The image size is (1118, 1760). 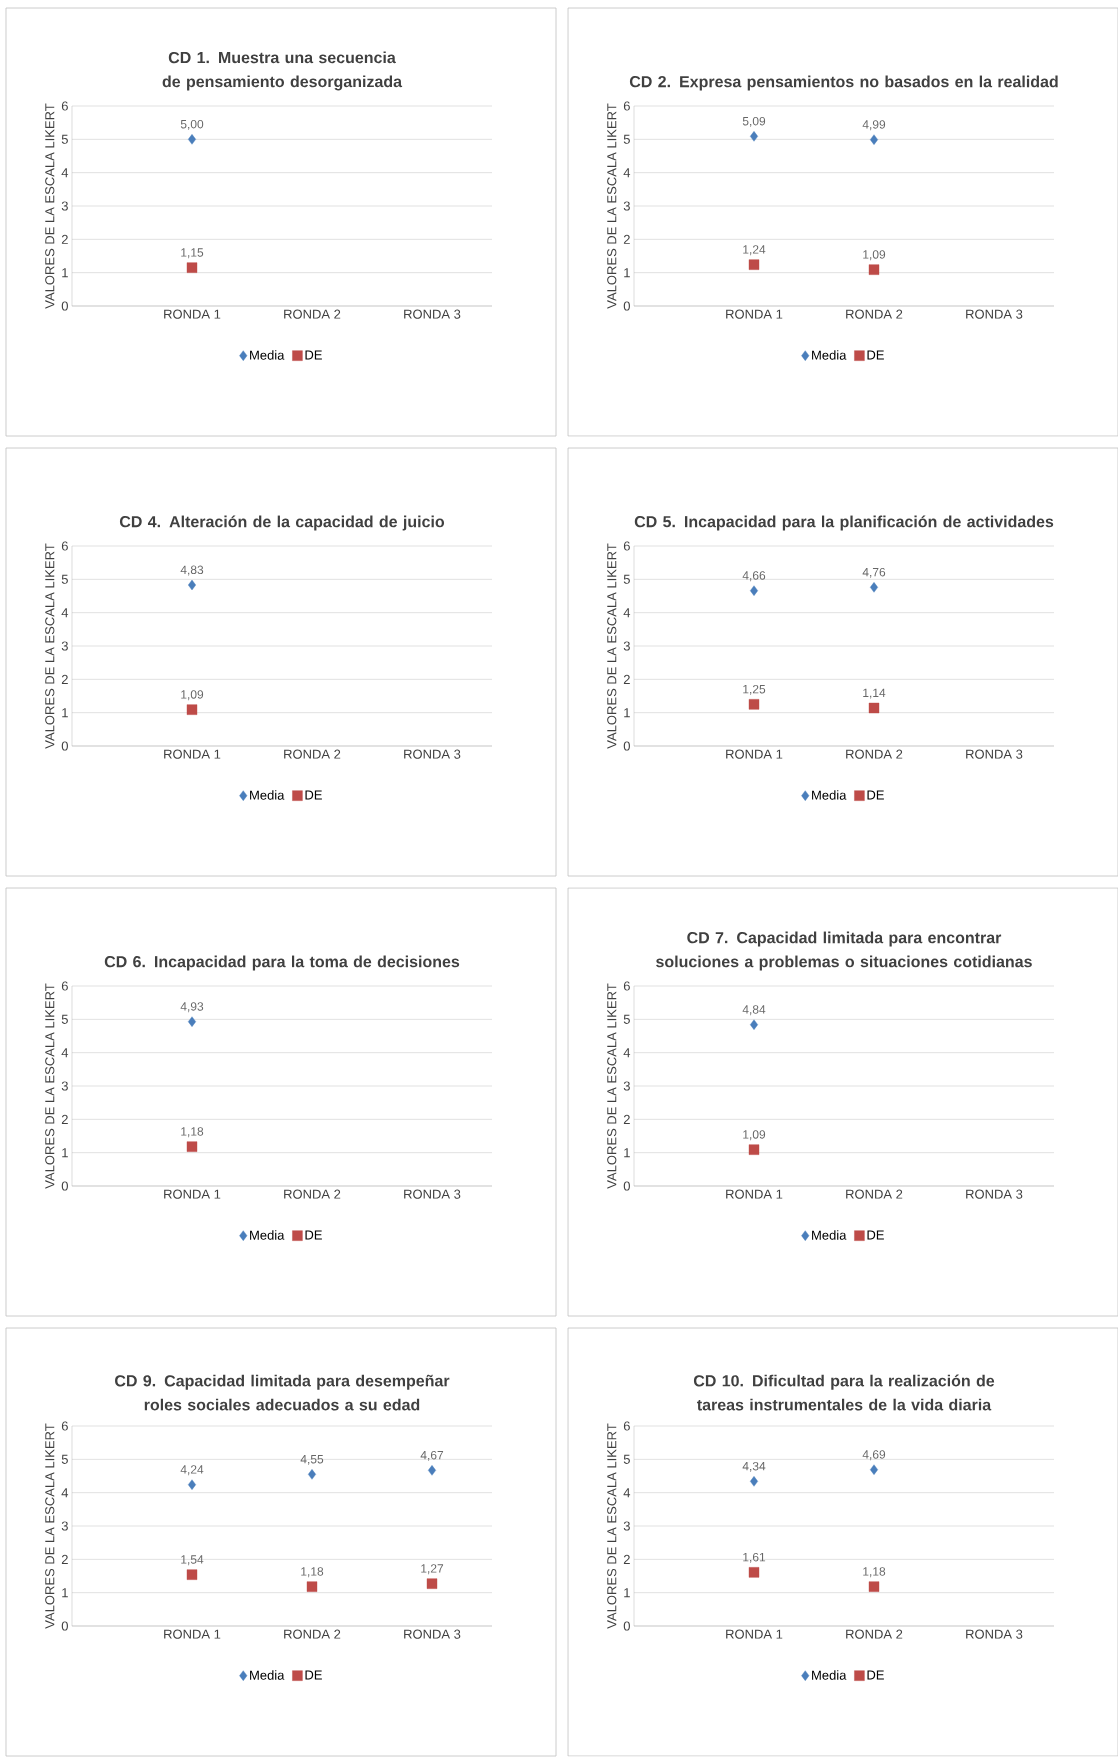 I want to click on data-label: 4,93, so click(x=191, y=1007).